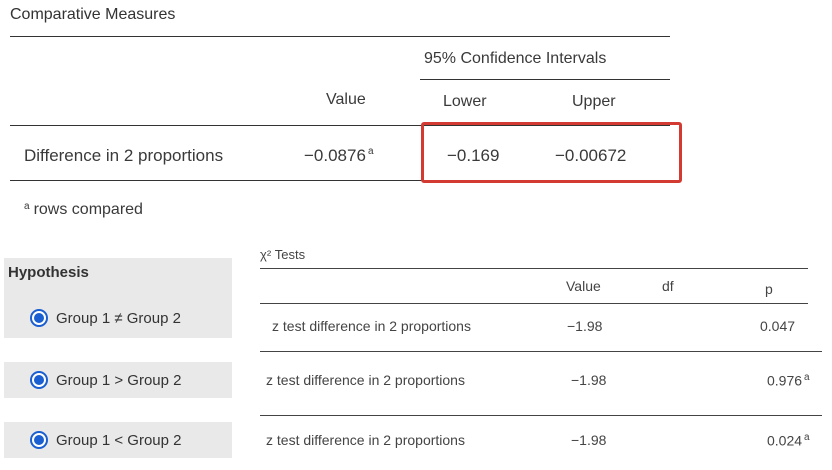 The height and width of the screenshot is (470, 832). Describe the element at coordinates (778, 326) in the screenshot. I see `chi-row-p: 0.047` at that location.